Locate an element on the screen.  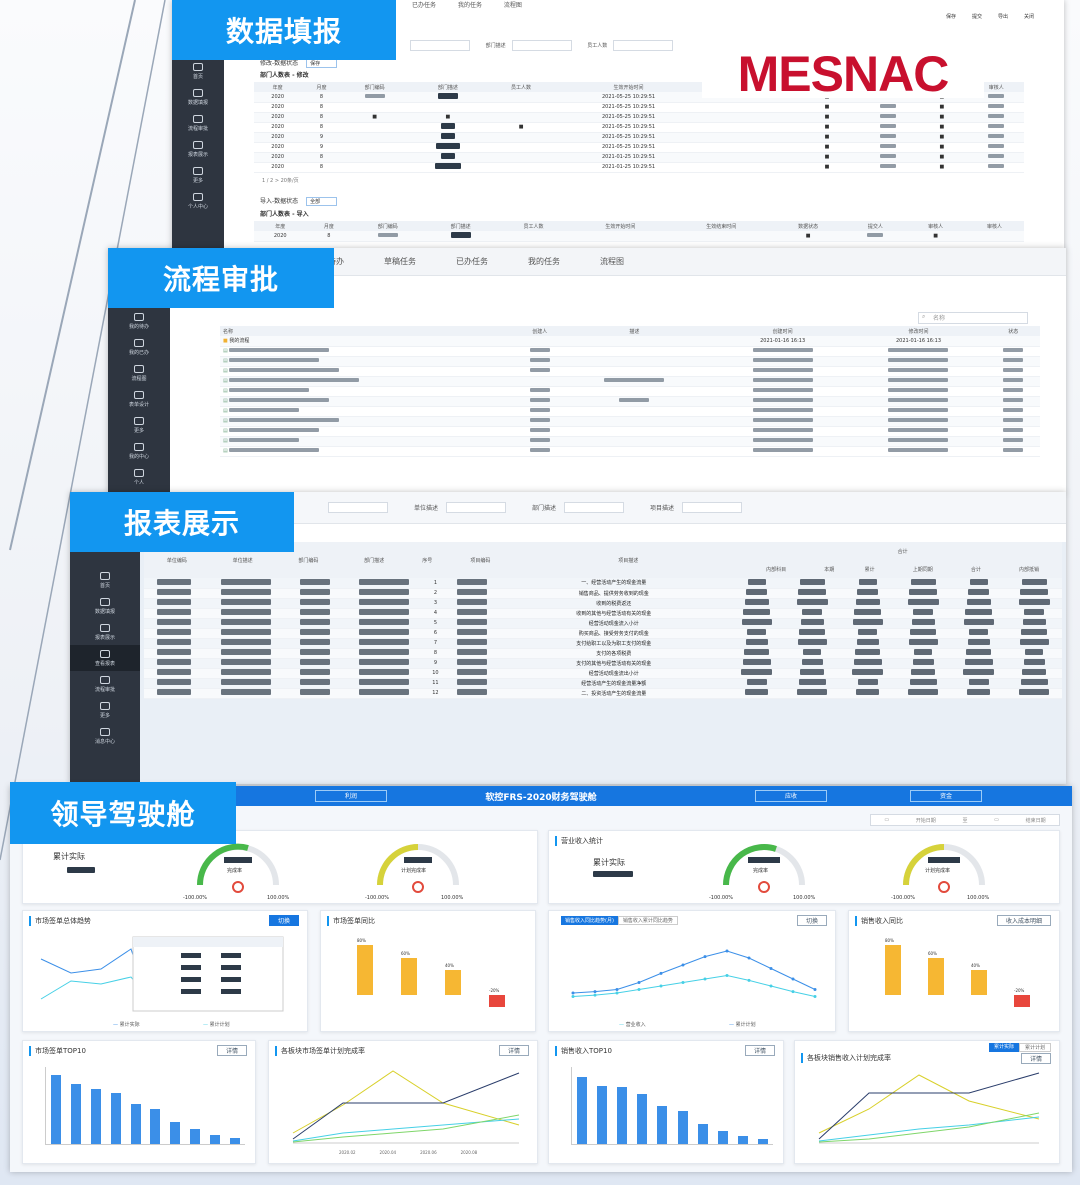
close-button: 关闭 is located at coordinates (1028, 17).